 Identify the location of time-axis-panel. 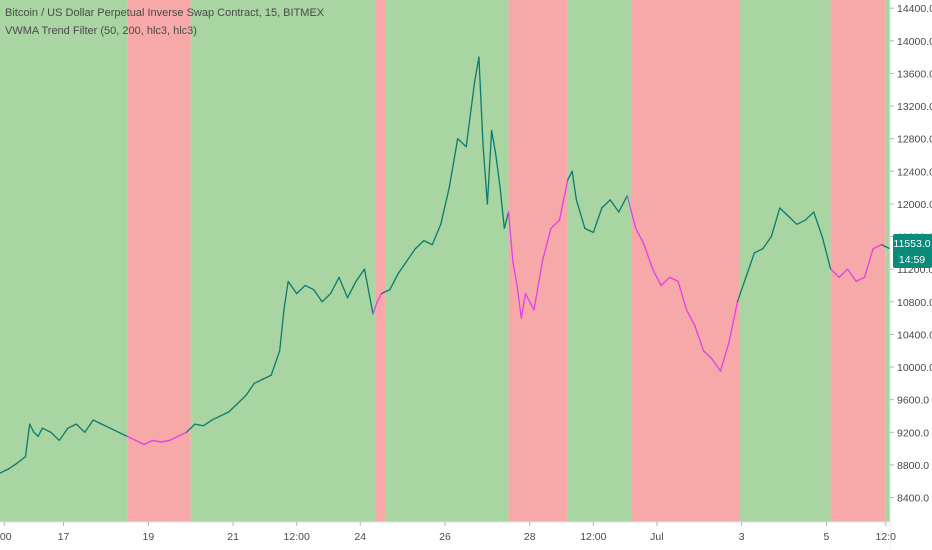
(445, 536).